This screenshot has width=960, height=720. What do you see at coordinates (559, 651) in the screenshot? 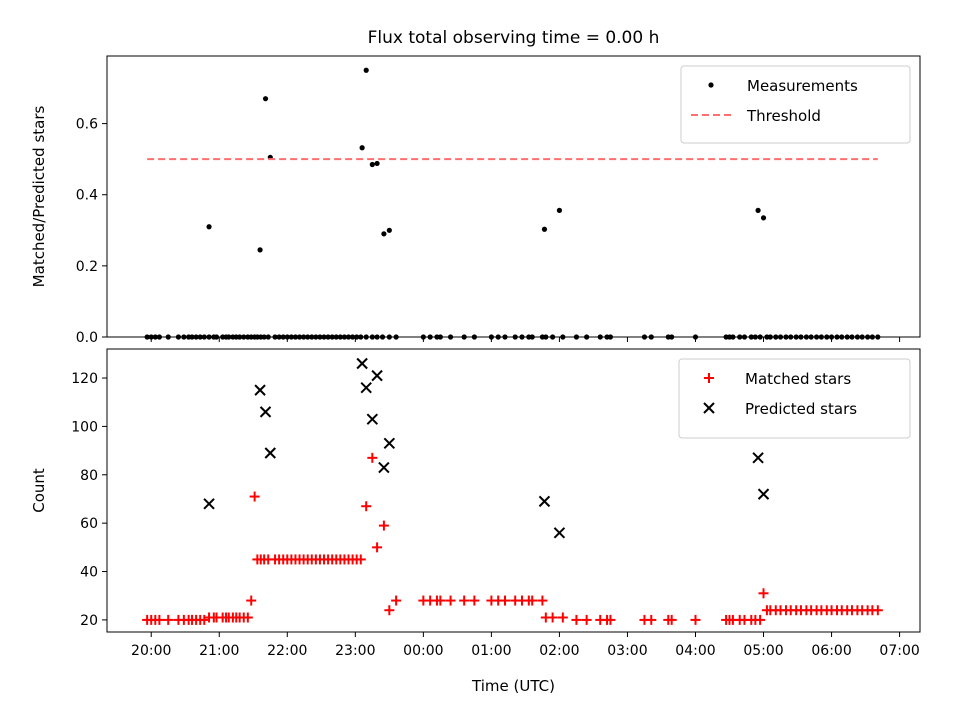
I see `panel-2-xtick-label: 02:00` at bounding box center [559, 651].